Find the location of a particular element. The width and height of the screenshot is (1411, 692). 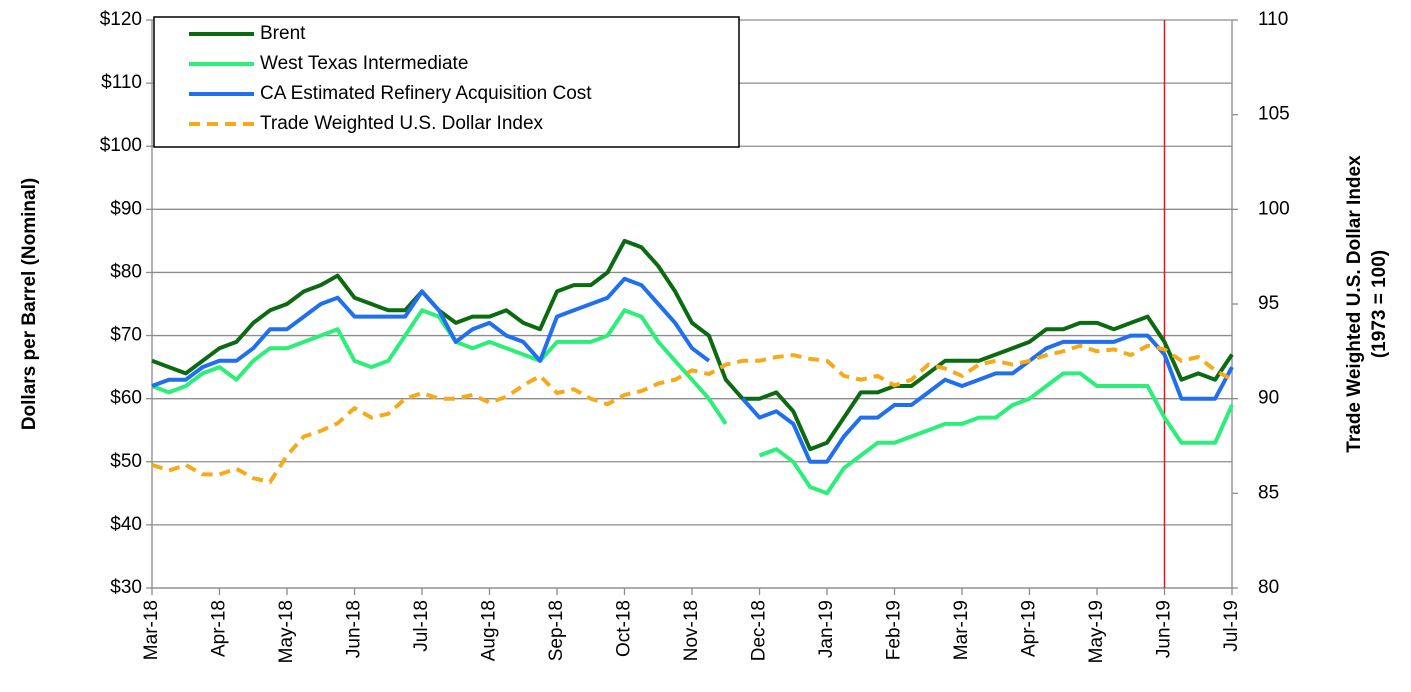

y-tick-label: $50 is located at coordinates (126, 461).